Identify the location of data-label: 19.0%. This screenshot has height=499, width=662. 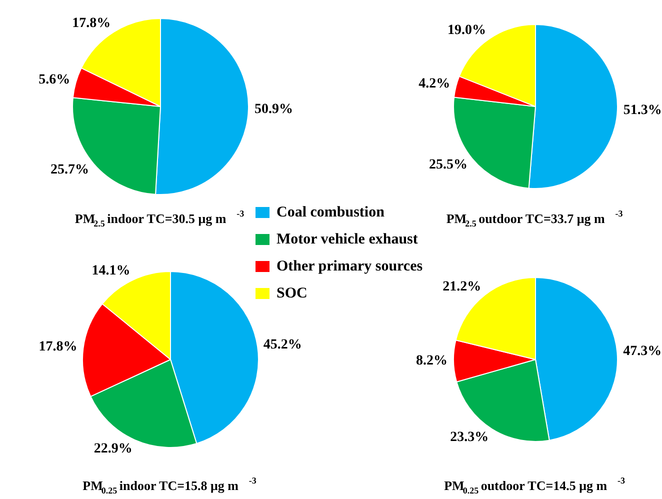
(467, 30).